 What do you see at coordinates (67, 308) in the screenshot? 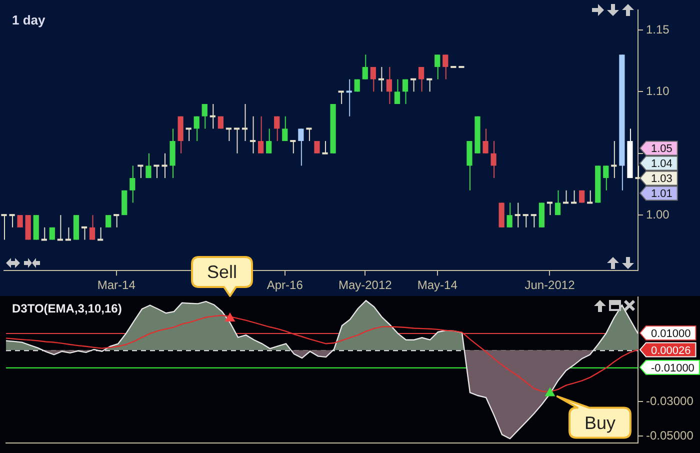
I see `text: D3TO(EMA,3,10,16)` at bounding box center [67, 308].